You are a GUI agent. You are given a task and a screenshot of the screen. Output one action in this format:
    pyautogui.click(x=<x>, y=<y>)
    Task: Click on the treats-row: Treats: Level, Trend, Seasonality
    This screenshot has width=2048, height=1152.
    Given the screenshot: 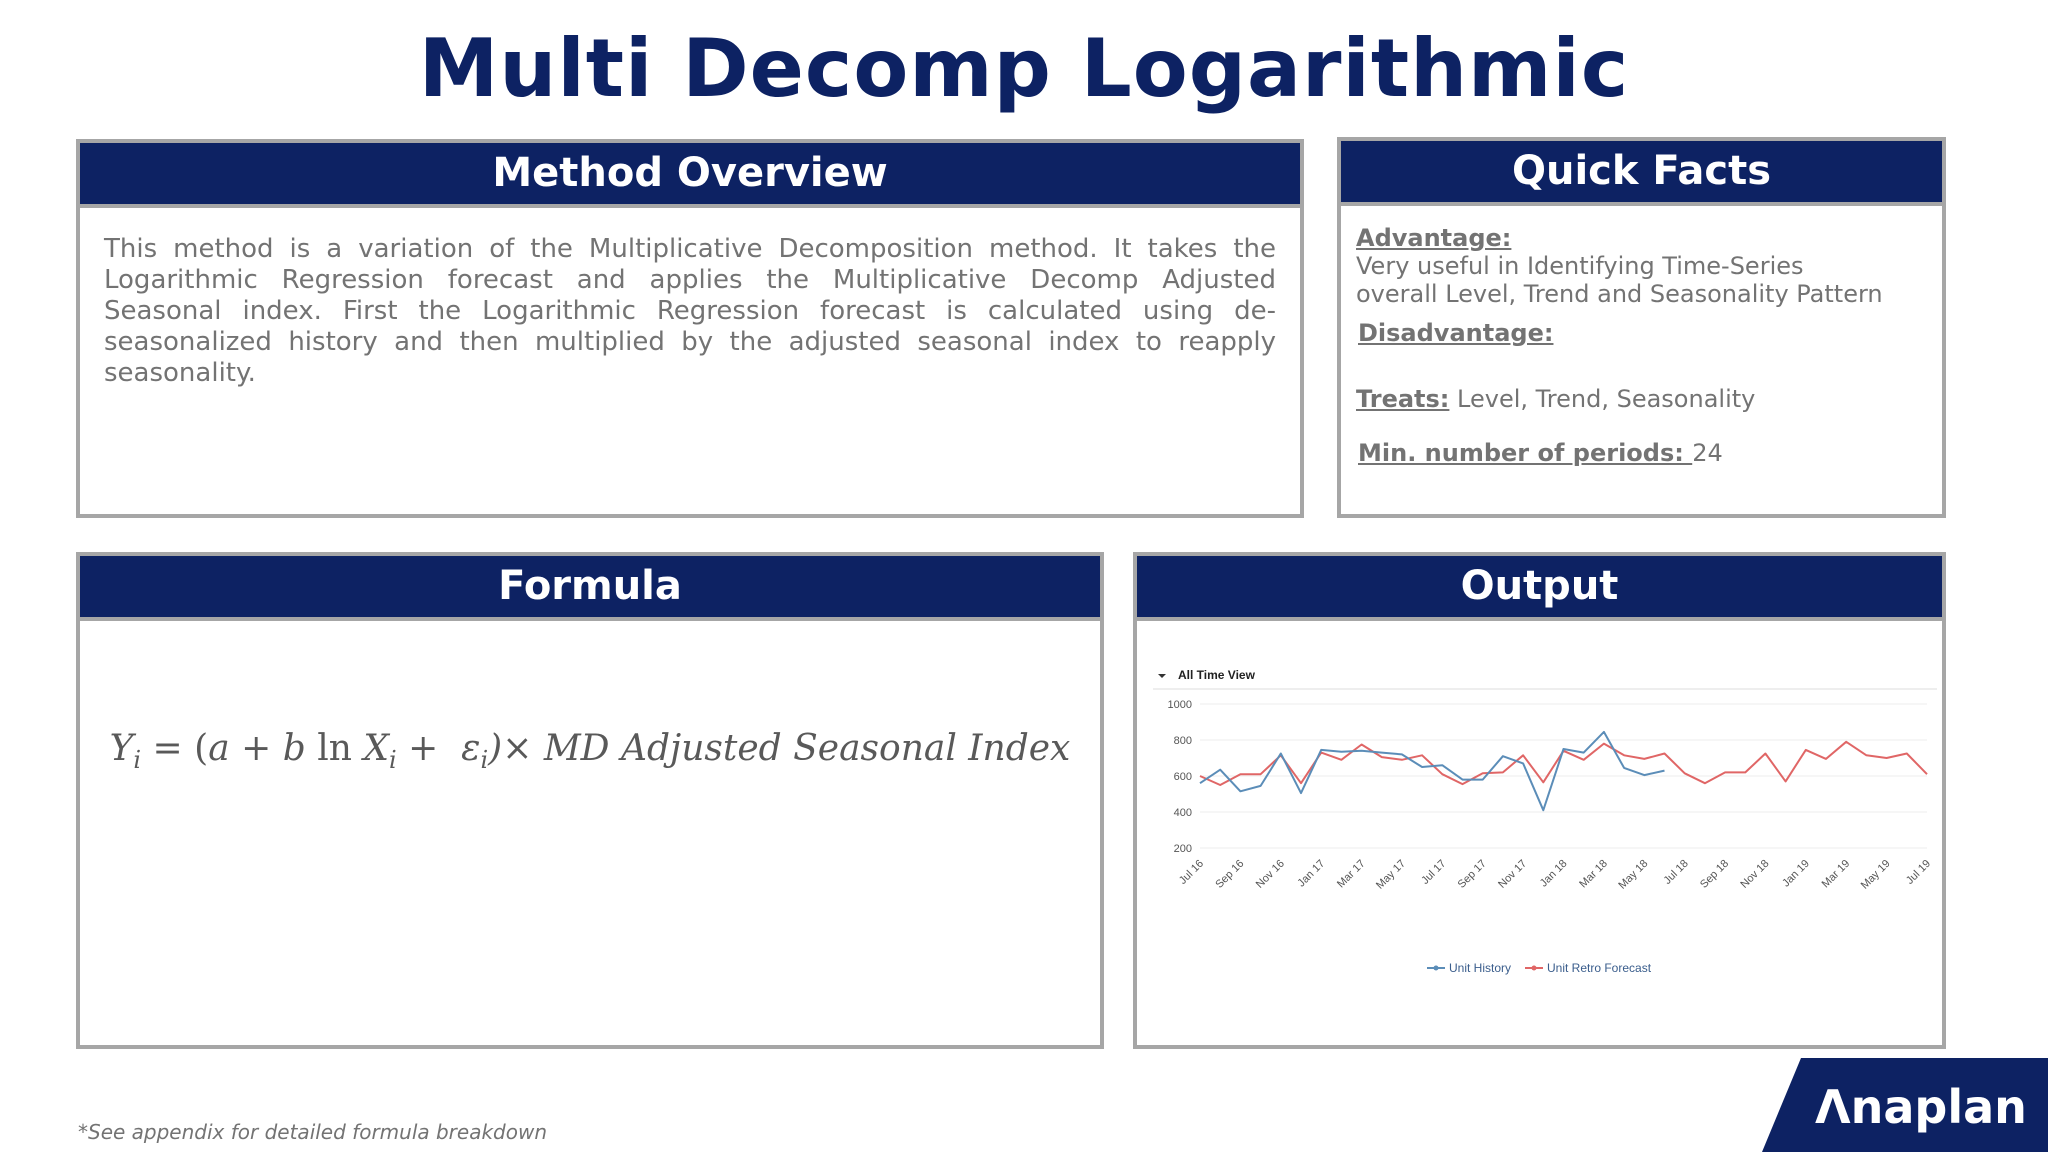 What is the action you would take?
    pyautogui.click(x=1555, y=399)
    